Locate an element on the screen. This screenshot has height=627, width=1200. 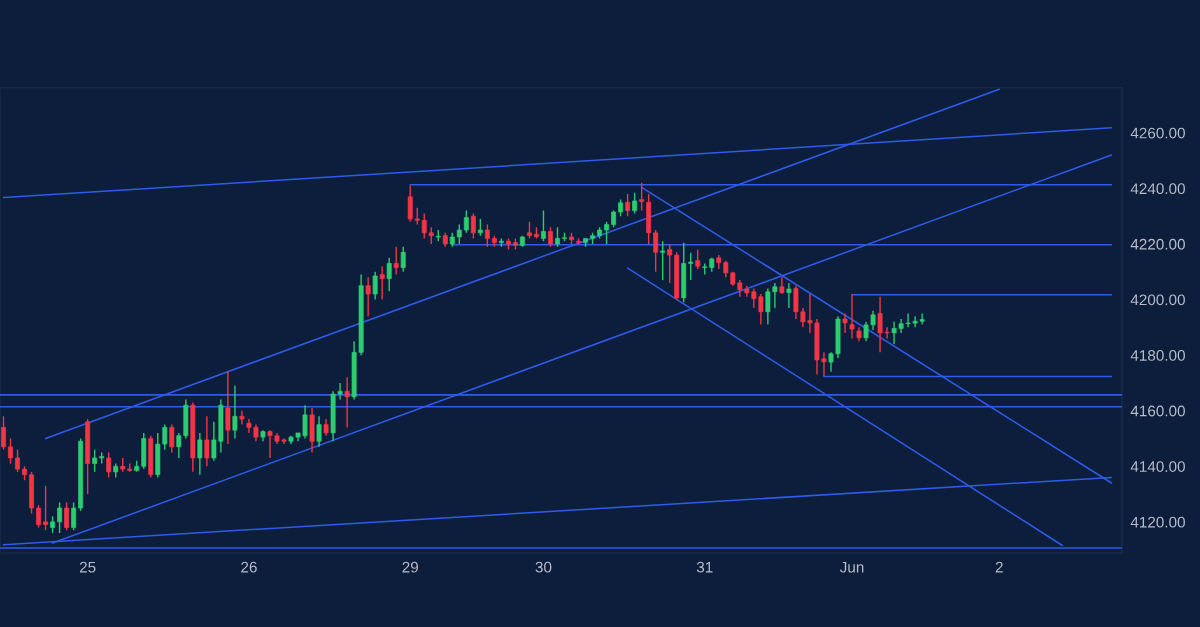
x-tick-label: Jun is located at coordinates (851, 567).